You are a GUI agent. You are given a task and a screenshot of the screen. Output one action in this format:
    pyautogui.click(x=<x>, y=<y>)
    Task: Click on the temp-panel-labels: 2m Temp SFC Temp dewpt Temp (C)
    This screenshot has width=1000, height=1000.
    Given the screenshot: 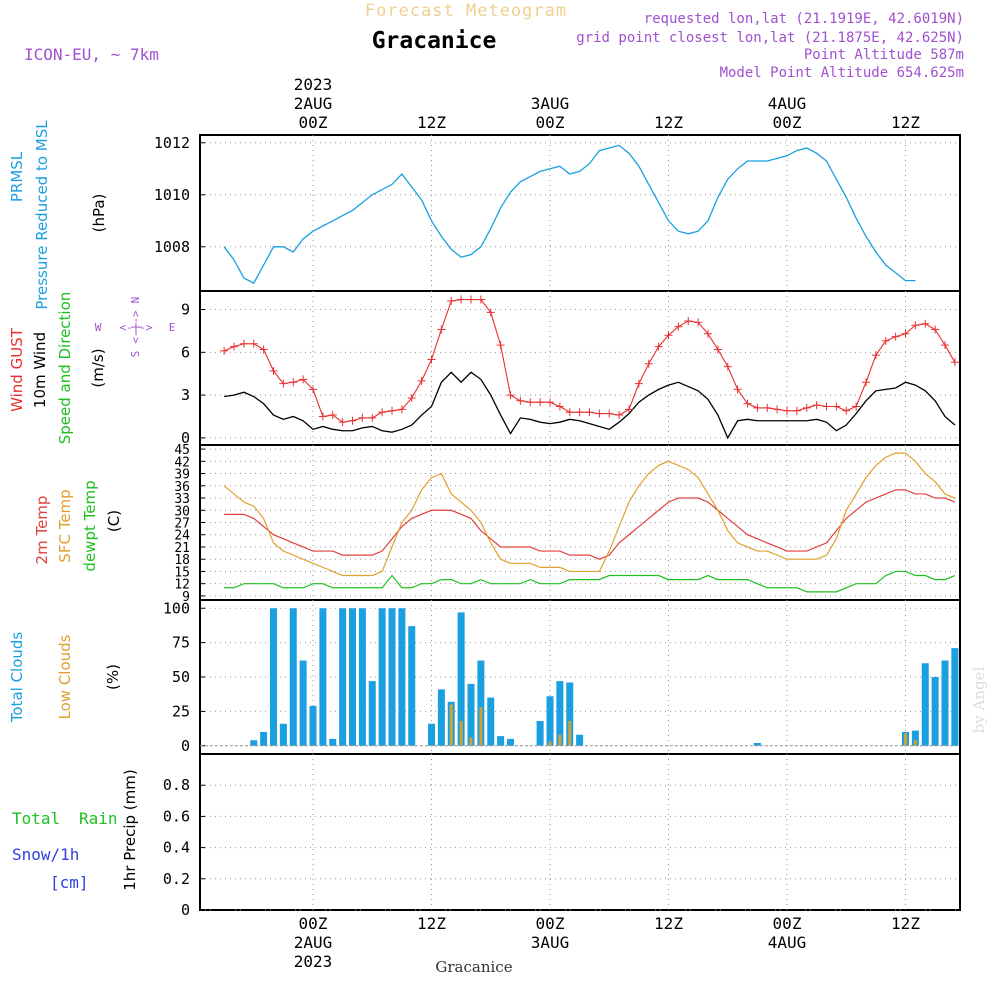 What is the action you would take?
    pyautogui.click(x=78, y=525)
    